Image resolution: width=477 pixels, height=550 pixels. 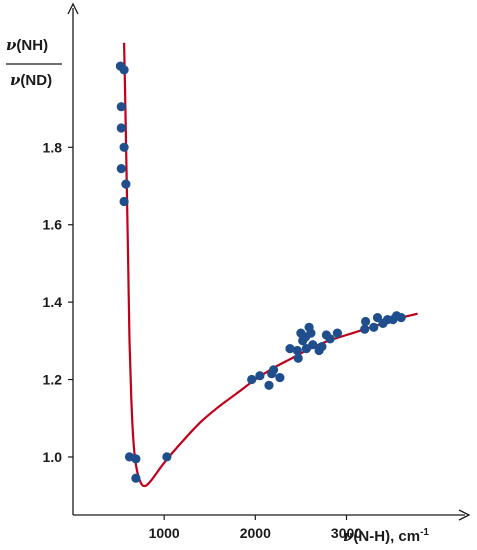 I want to click on y-tick-label: 1.6, so click(x=53, y=225).